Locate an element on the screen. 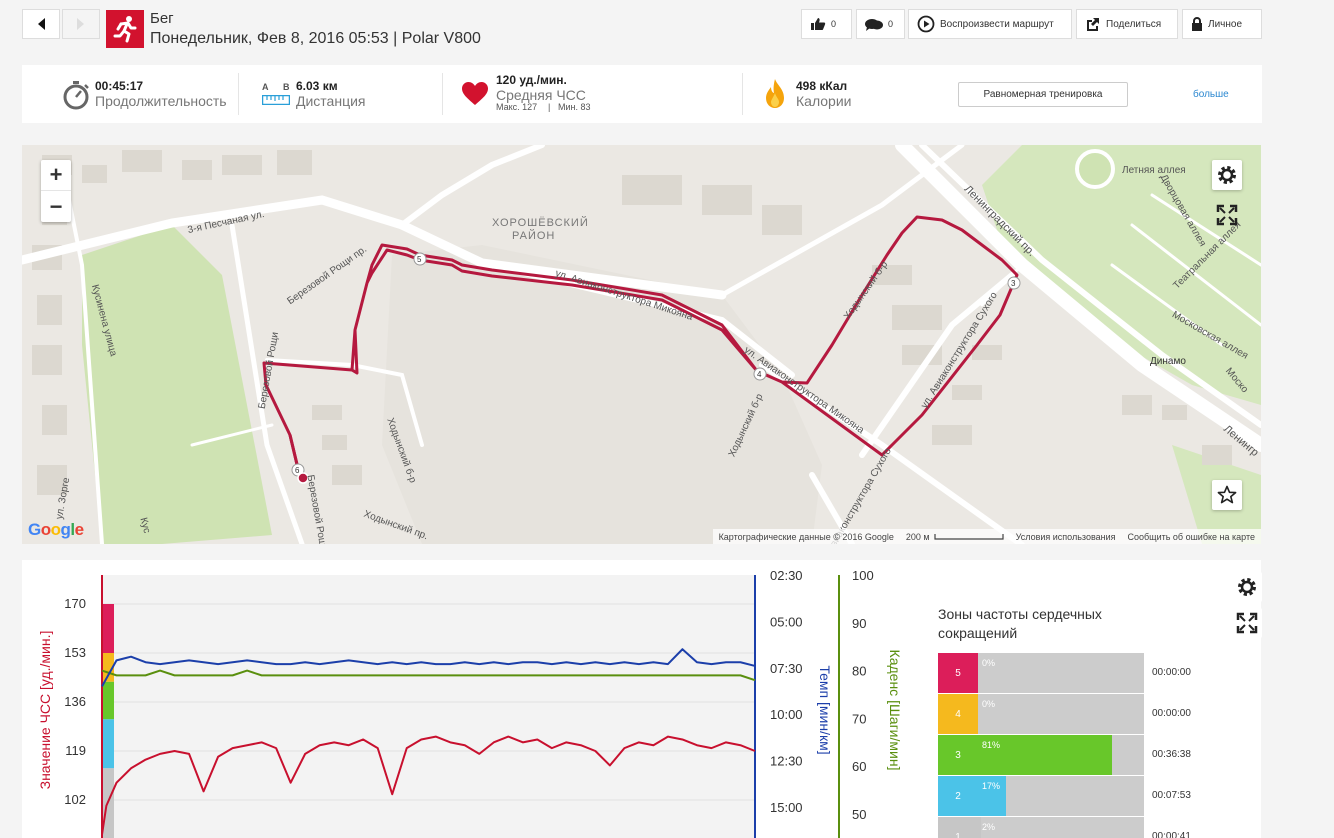  hr-tick-label: 119 is located at coordinates (75, 750).